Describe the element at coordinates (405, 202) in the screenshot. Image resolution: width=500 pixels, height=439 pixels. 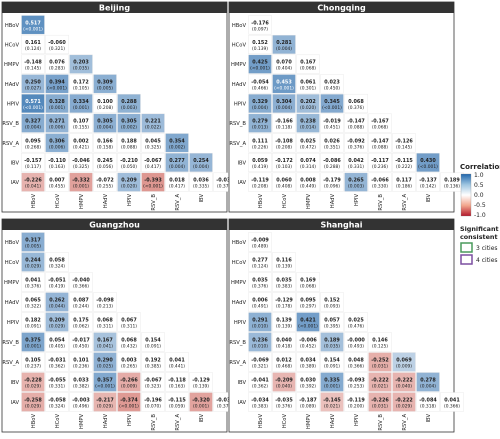
I see `x-tick-label: RSV_A` at that location.